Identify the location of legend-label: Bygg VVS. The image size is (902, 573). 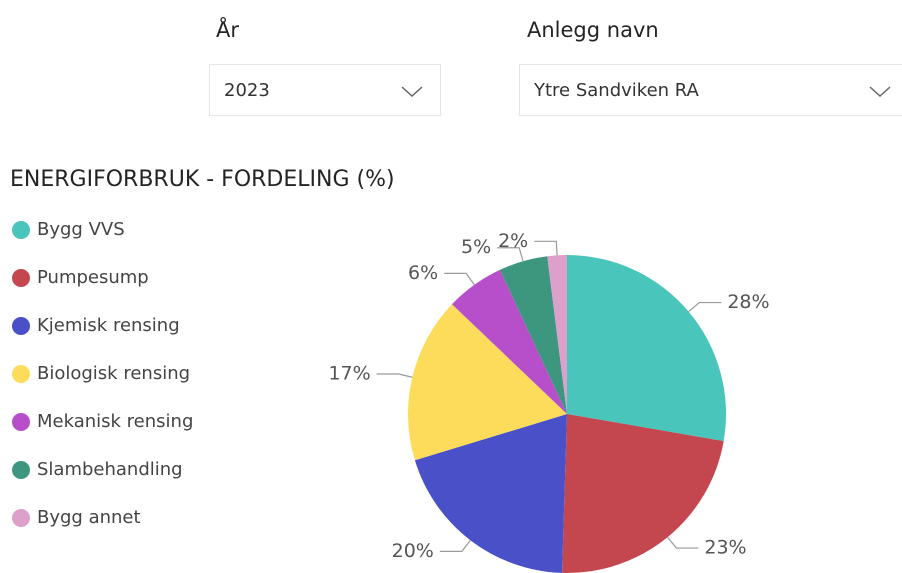
(81, 229).